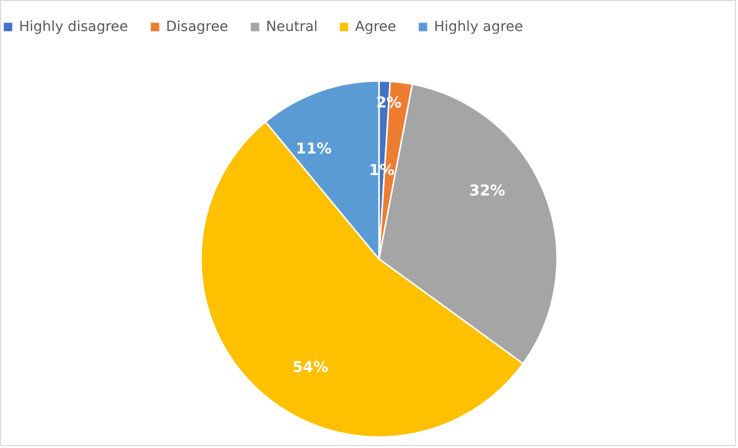 This screenshot has width=738, height=448. I want to click on legend-label: Highly agree, so click(478, 27).